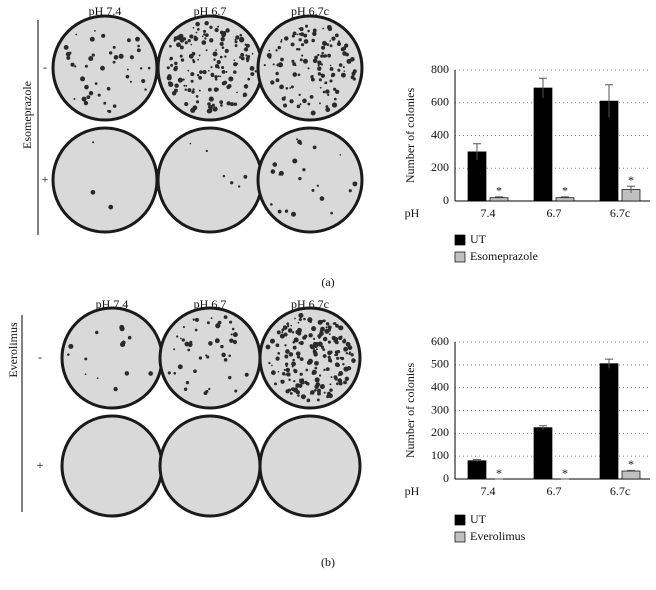 The image size is (656, 590). What do you see at coordinates (460, 240) in the screenshot?
I see `legend-swatch` at bounding box center [460, 240].